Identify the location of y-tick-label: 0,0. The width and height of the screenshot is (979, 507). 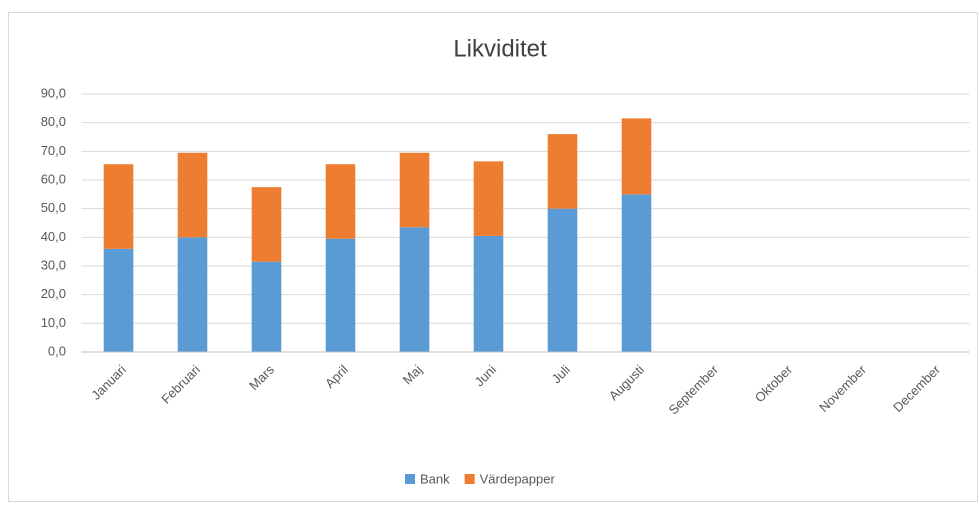
(57, 350).